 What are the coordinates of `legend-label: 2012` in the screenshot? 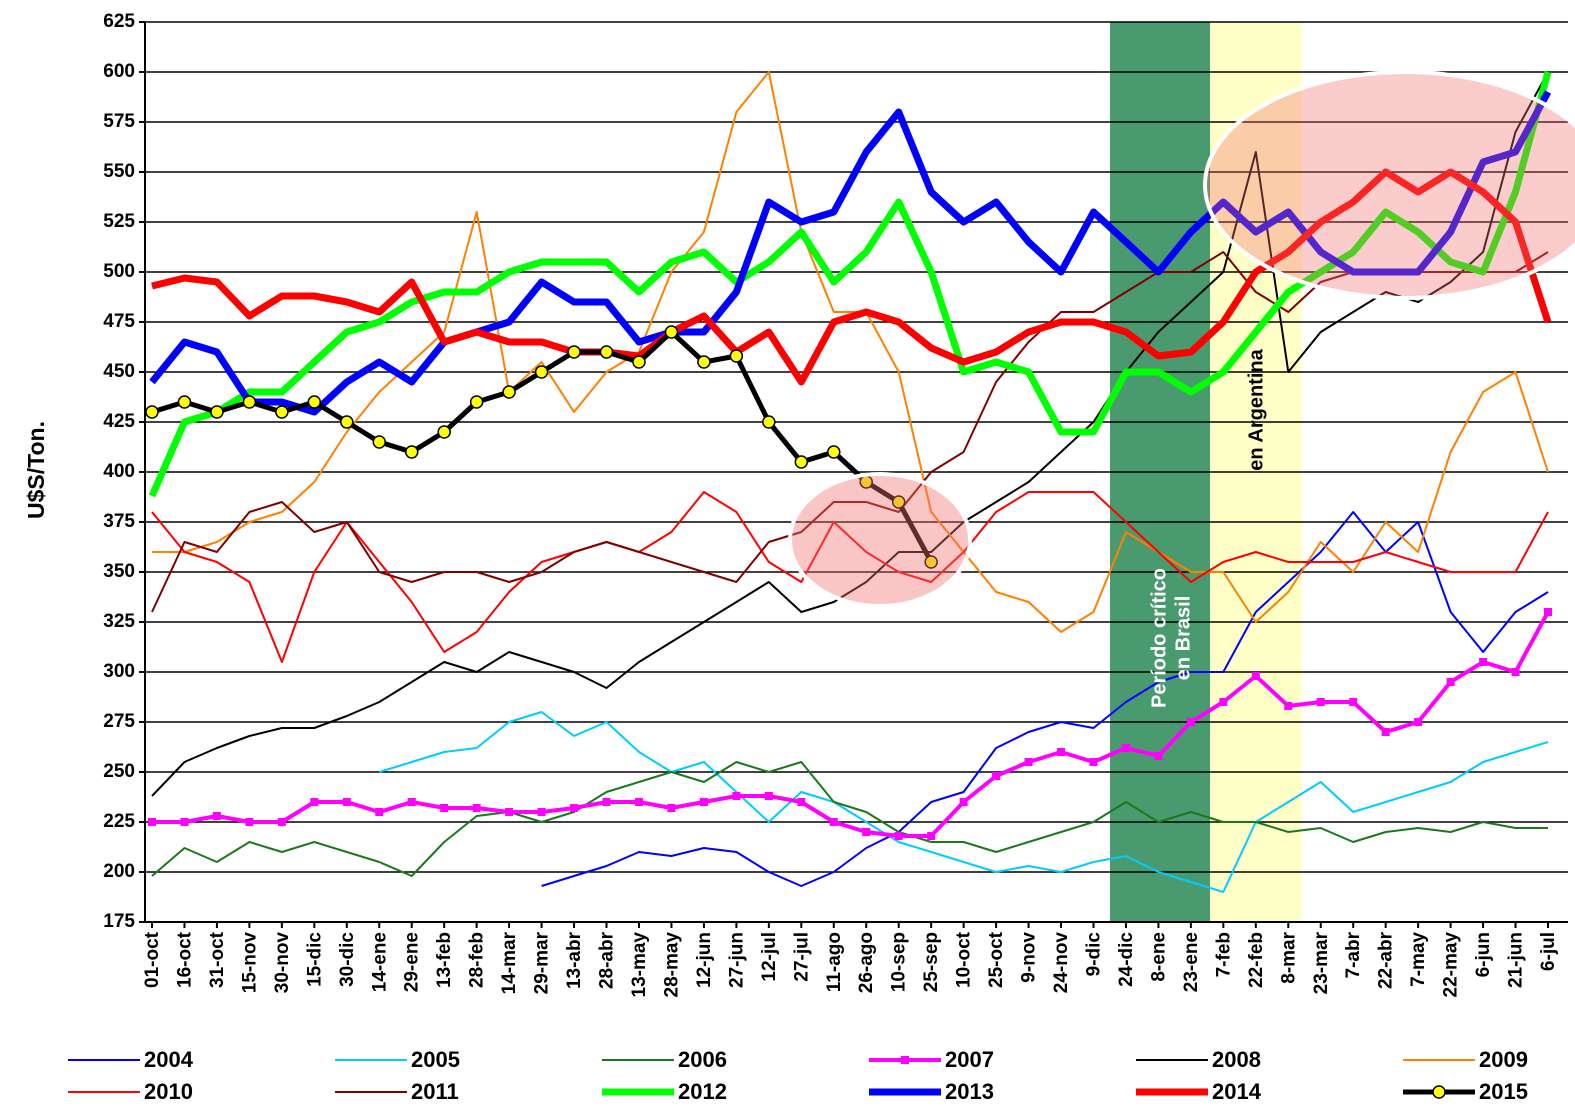 It's located at (702, 1091).